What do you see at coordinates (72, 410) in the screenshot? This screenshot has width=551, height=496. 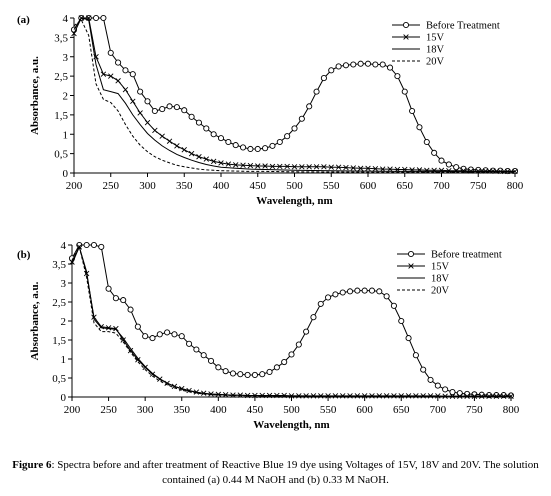 I see `x-tick-label: 200` at bounding box center [72, 410].